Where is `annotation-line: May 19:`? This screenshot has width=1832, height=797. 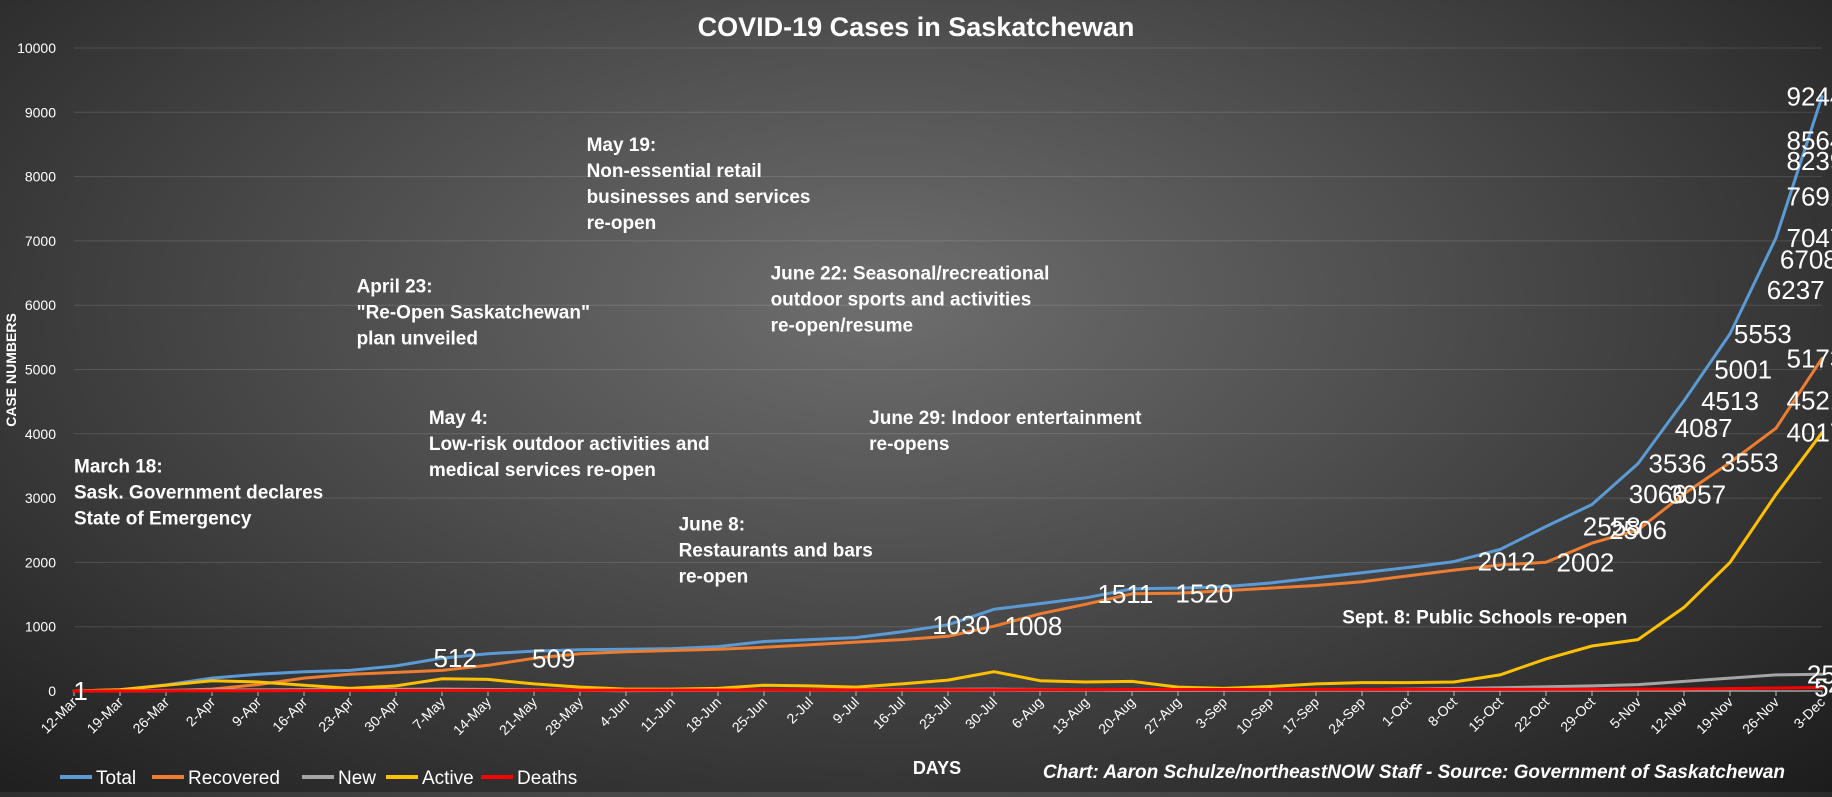 annotation-line: May 19: is located at coordinates (622, 145).